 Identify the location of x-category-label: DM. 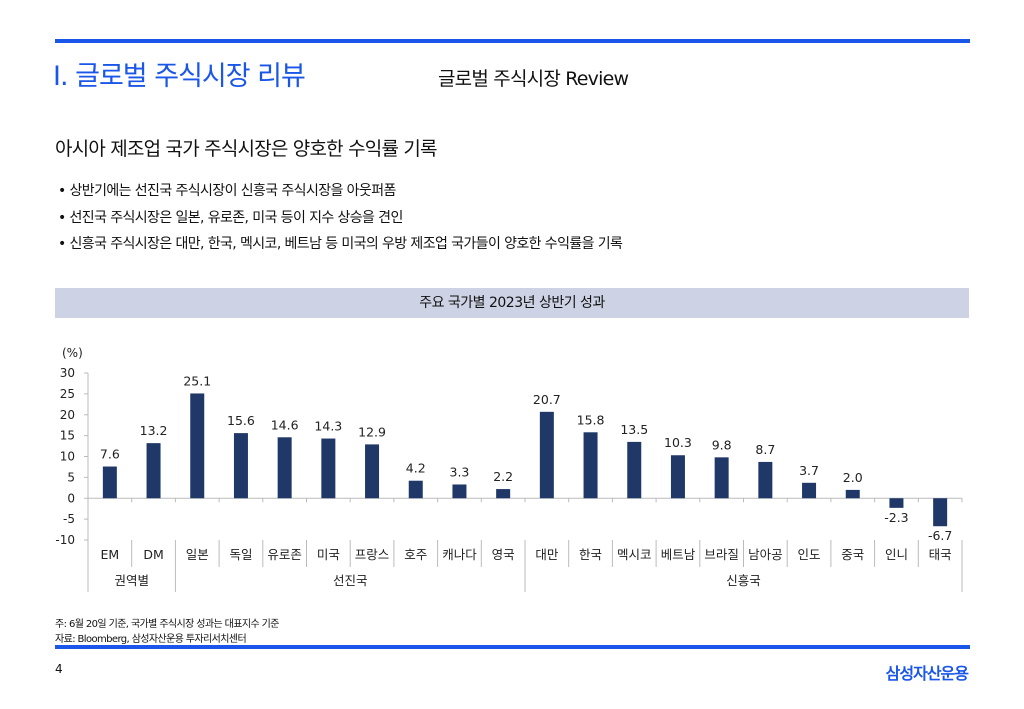
(153, 554).